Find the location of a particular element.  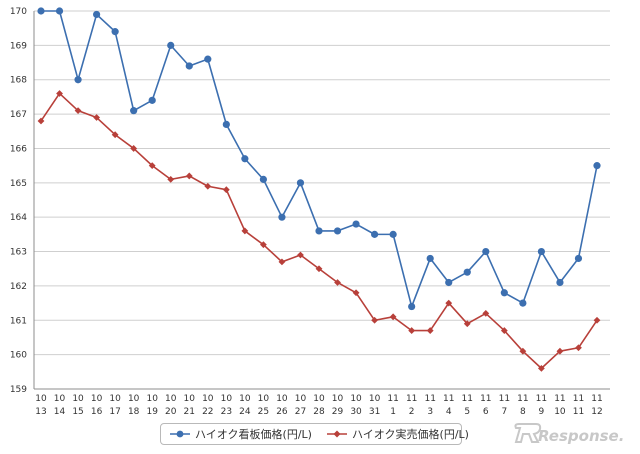

x-tick-label-day: 5 is located at coordinates (467, 412).